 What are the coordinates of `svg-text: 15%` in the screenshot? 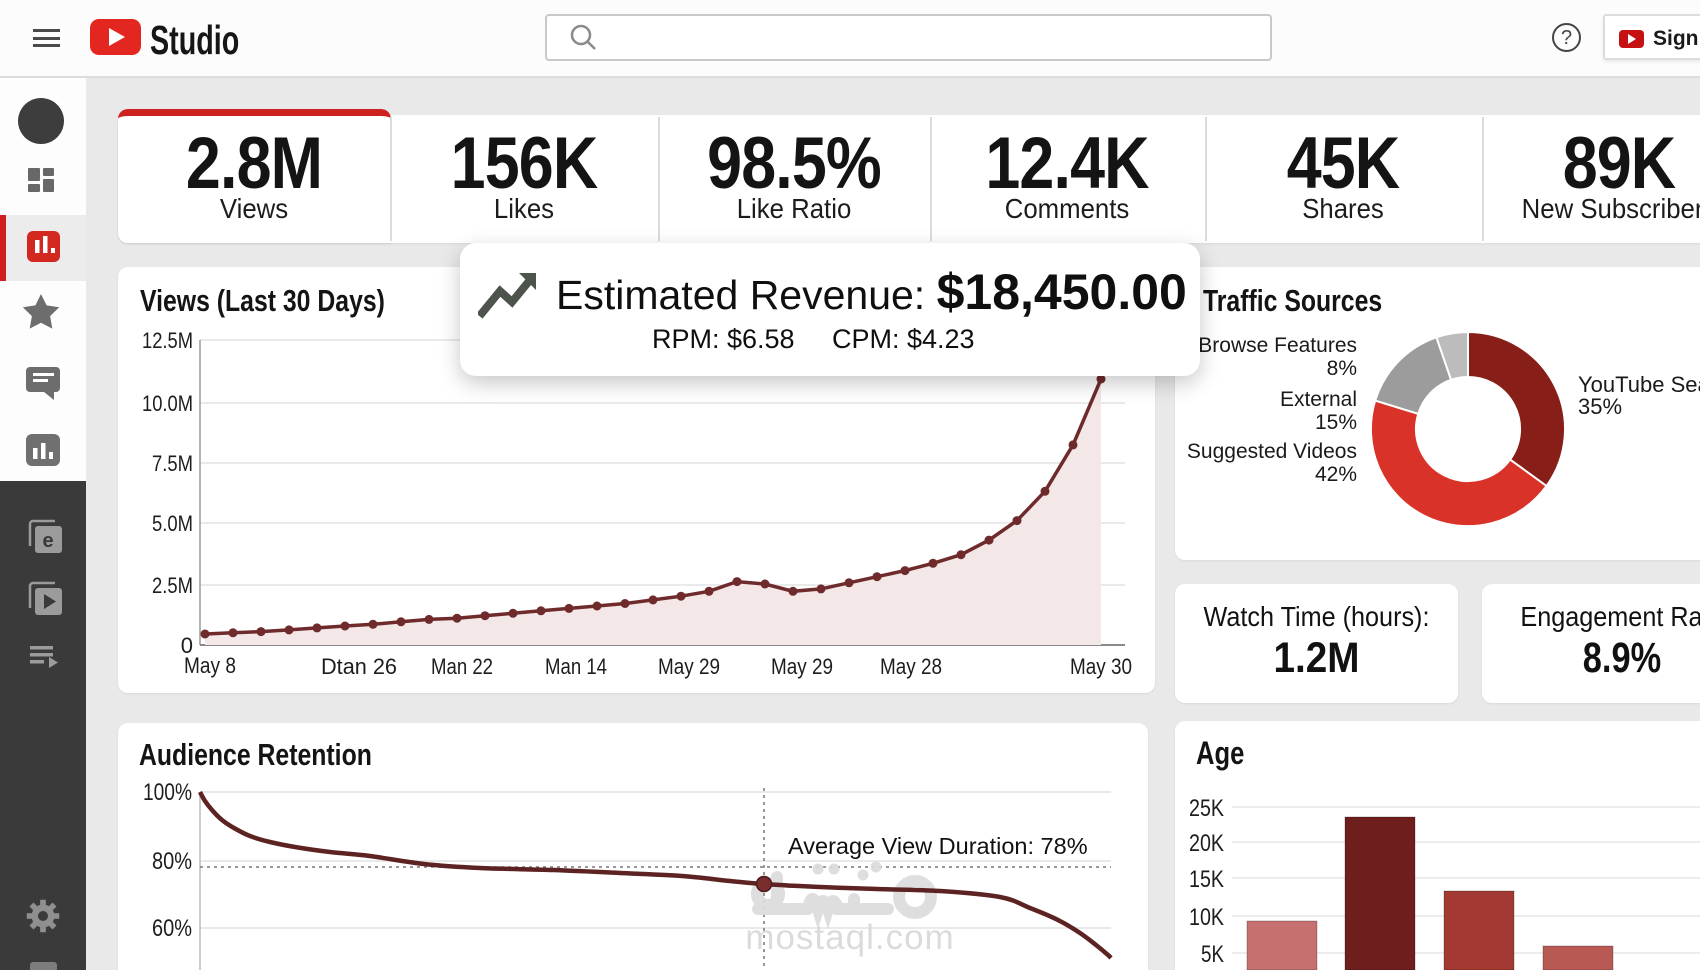 It's located at (1336, 422).